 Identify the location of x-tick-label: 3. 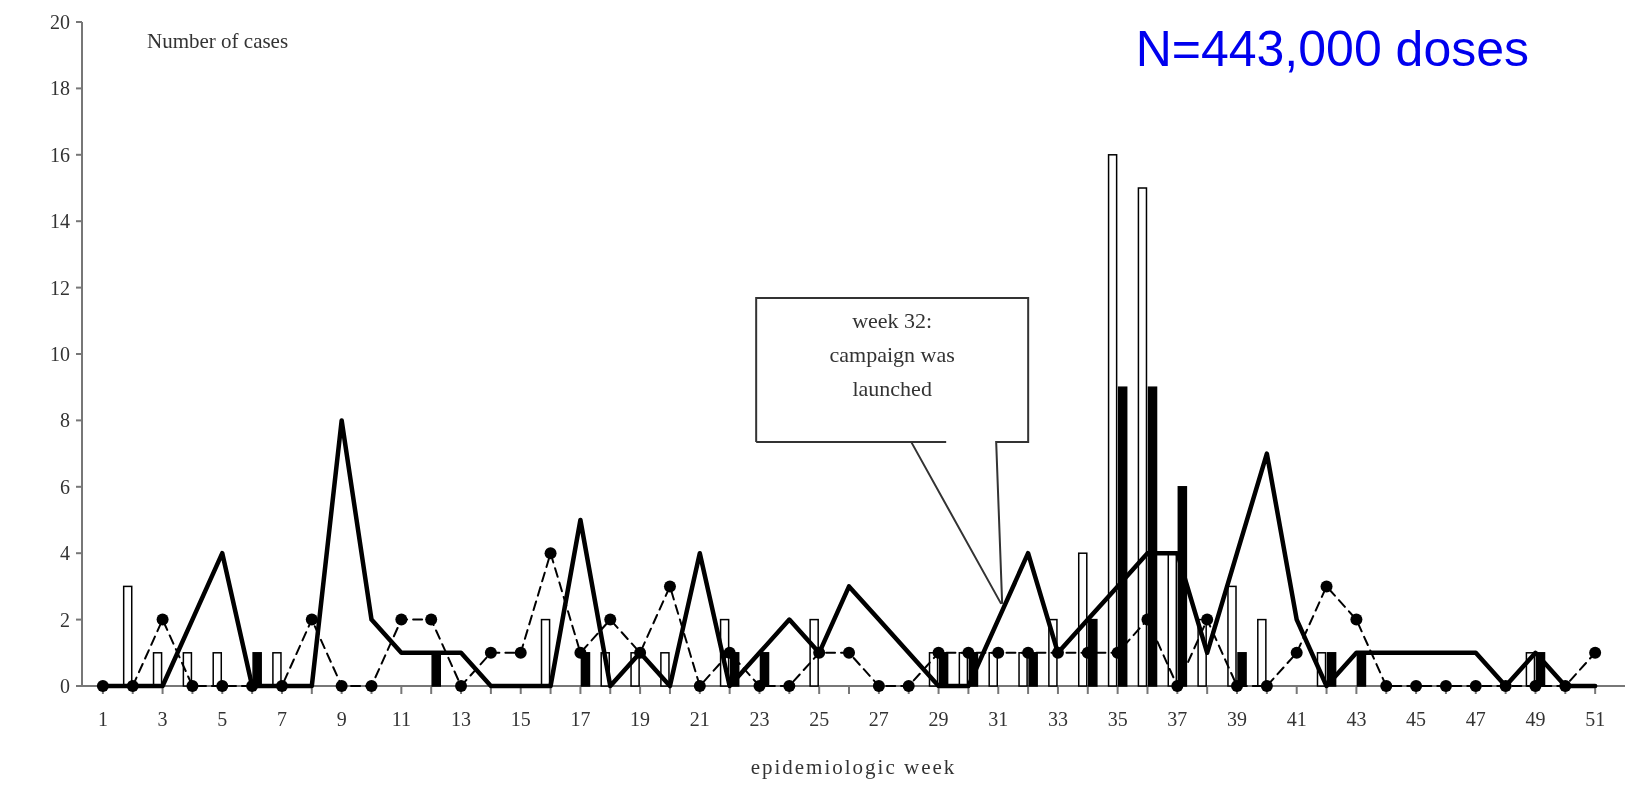
(162, 719).